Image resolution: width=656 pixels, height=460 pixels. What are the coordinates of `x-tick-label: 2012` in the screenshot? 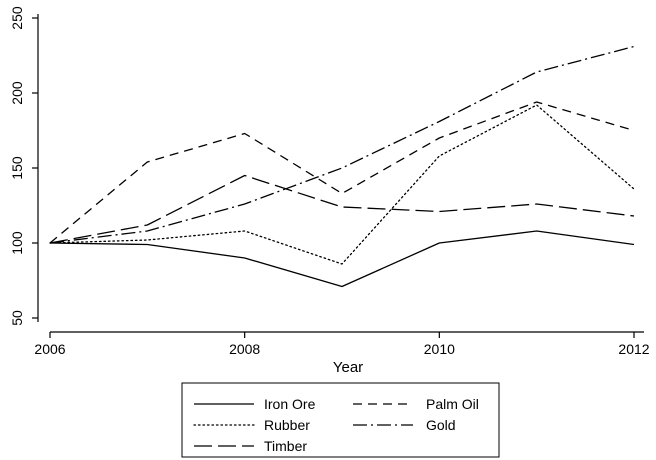 It's located at (633, 349).